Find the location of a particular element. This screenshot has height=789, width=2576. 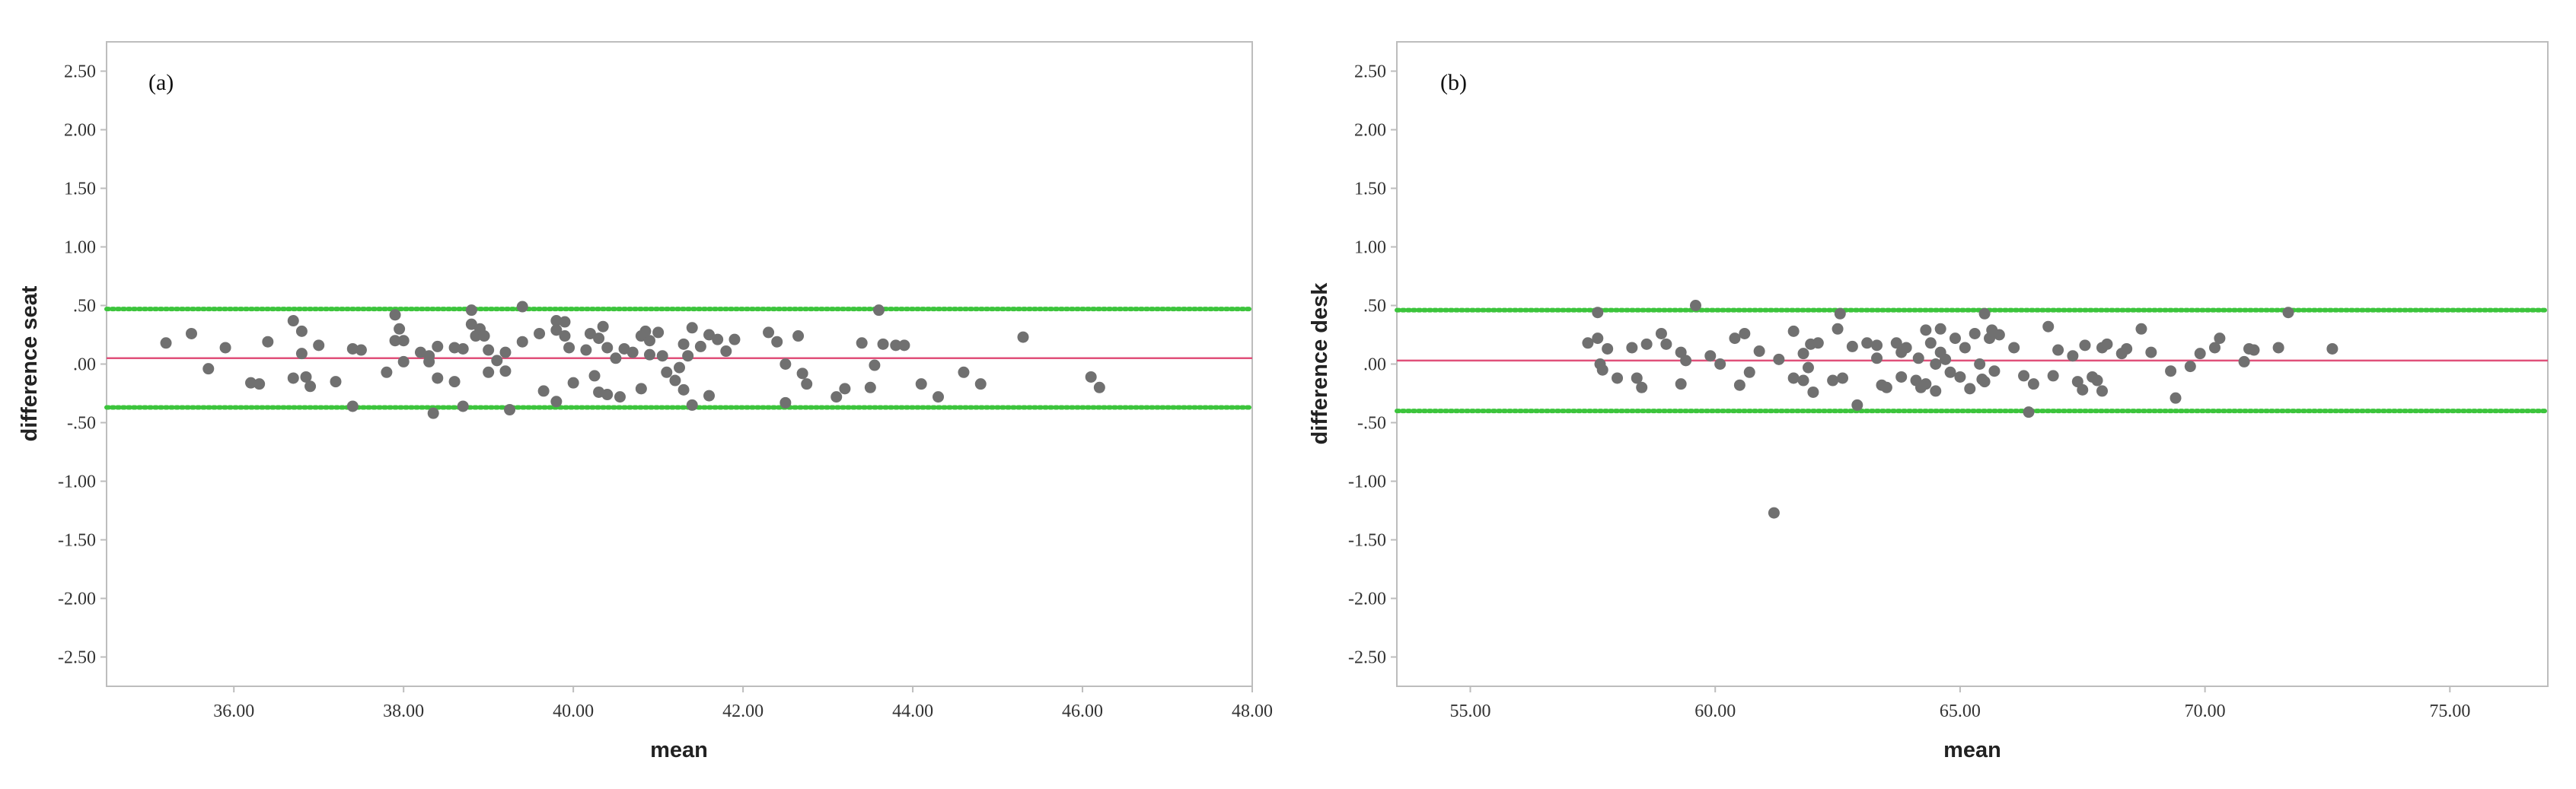

x-axis: 36.00 38.00 40.00 42.00 44.00 46.00 48.00 is located at coordinates (743, 704).